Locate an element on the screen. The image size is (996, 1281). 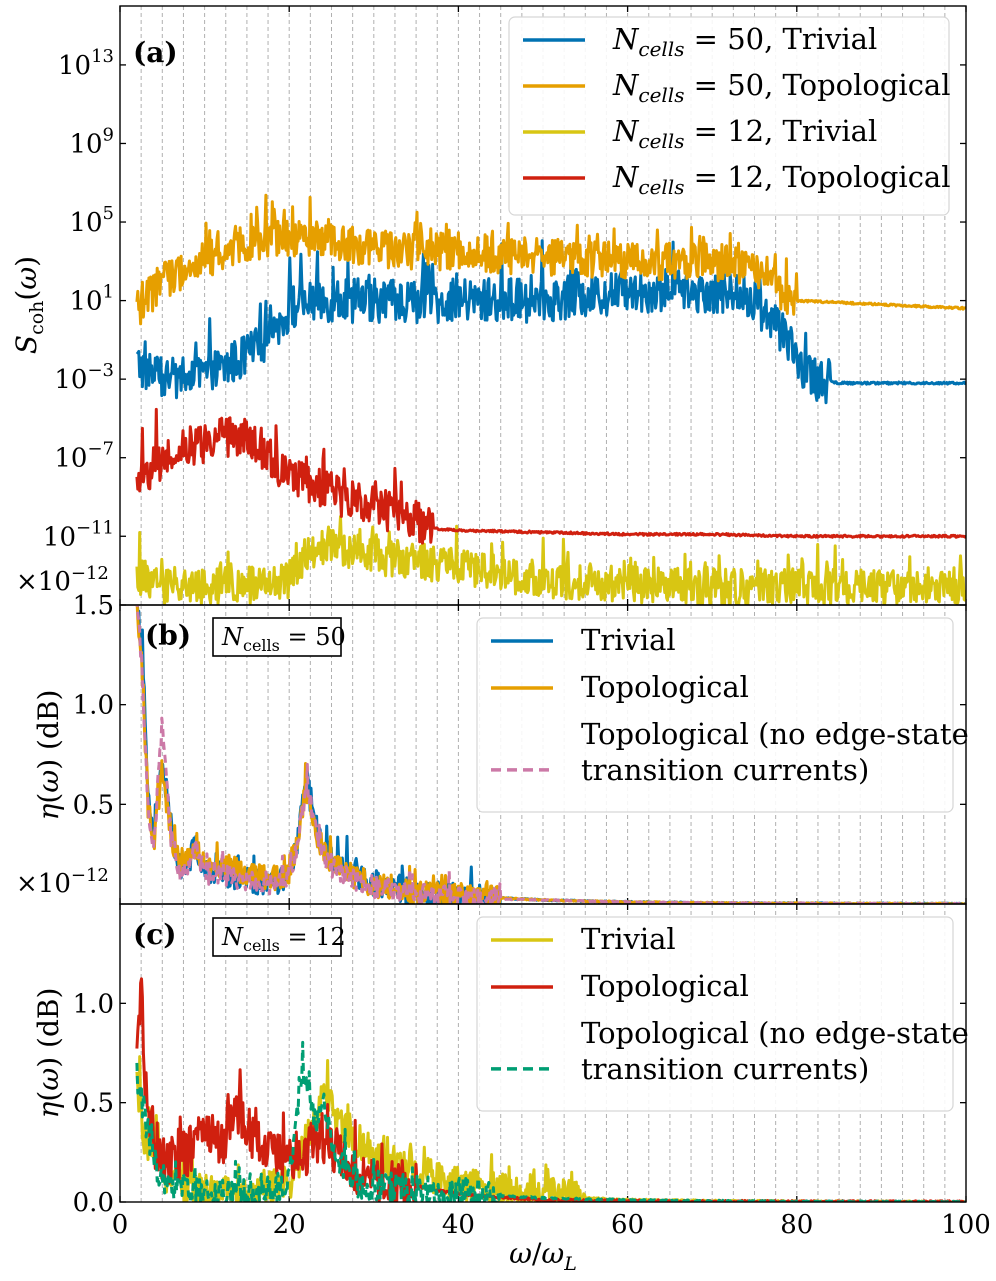
x-tick-label-2: 40 is located at coordinates (458, 1225).